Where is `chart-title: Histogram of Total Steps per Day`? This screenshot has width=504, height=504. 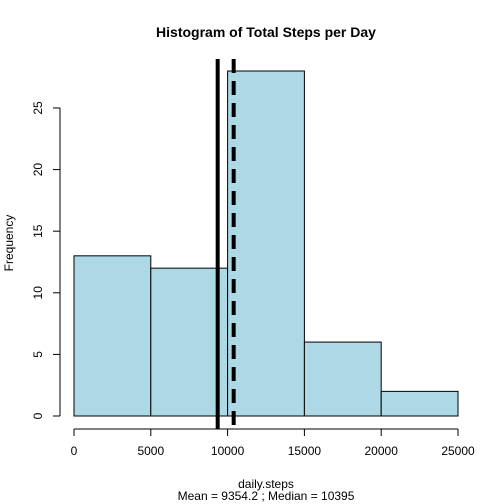 chart-title: Histogram of Total Steps per Day is located at coordinates (266, 32).